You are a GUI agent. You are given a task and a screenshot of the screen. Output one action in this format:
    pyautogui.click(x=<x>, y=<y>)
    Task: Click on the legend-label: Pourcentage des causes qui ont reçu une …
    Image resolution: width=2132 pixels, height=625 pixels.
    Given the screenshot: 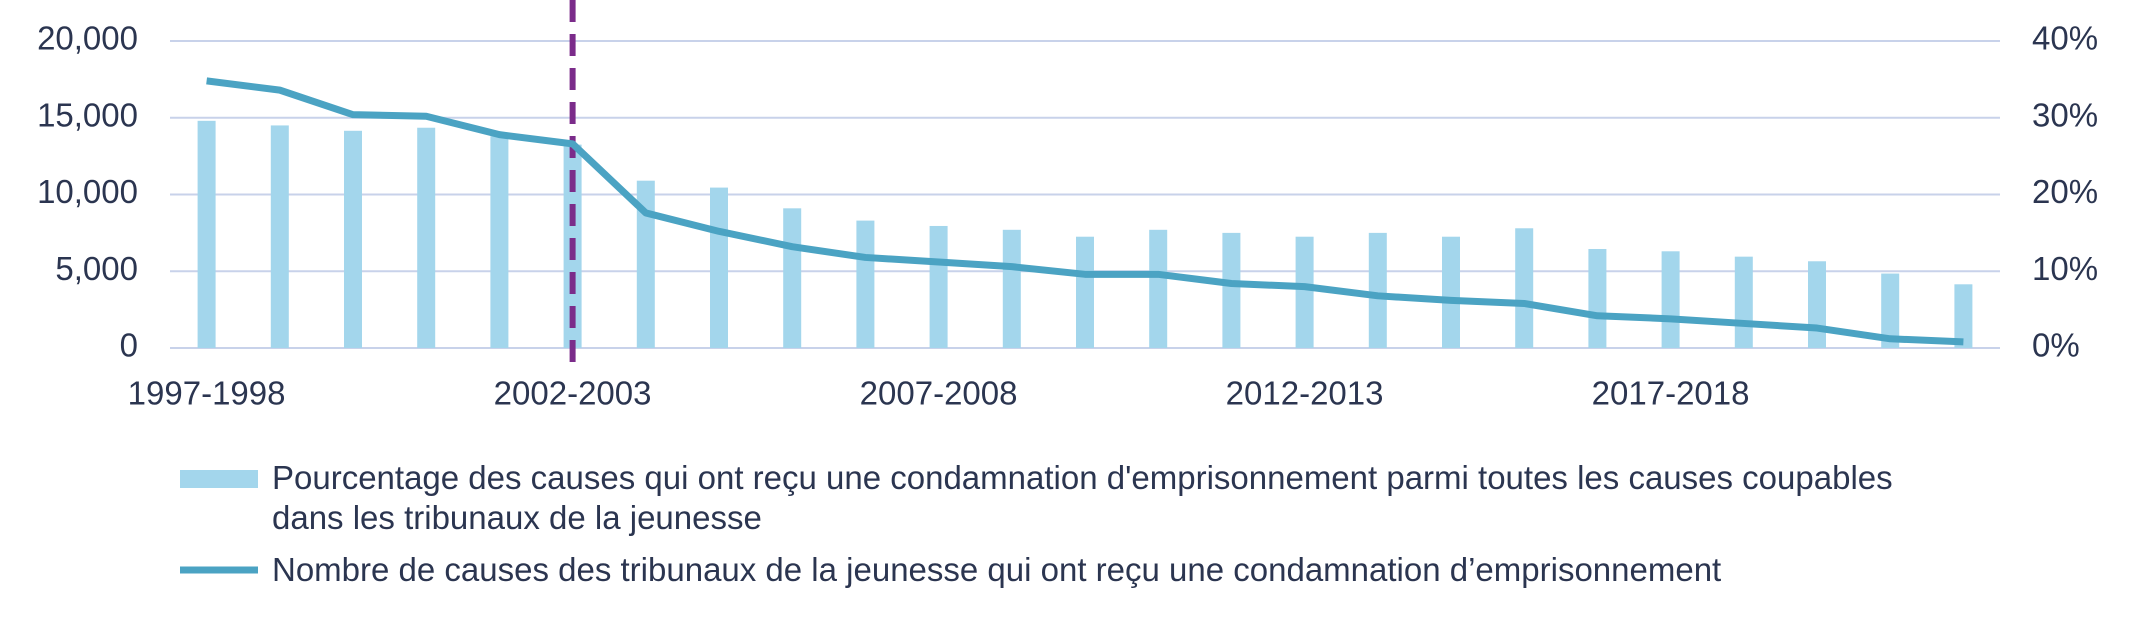 What is the action you would take?
    pyautogui.click(x=1082, y=497)
    